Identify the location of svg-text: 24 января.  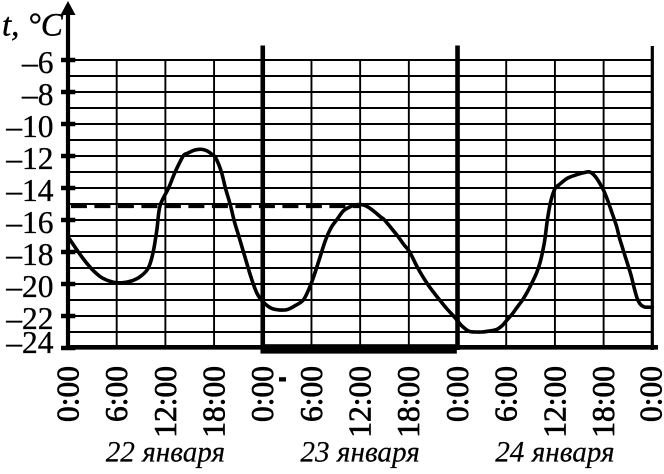
(554, 452).